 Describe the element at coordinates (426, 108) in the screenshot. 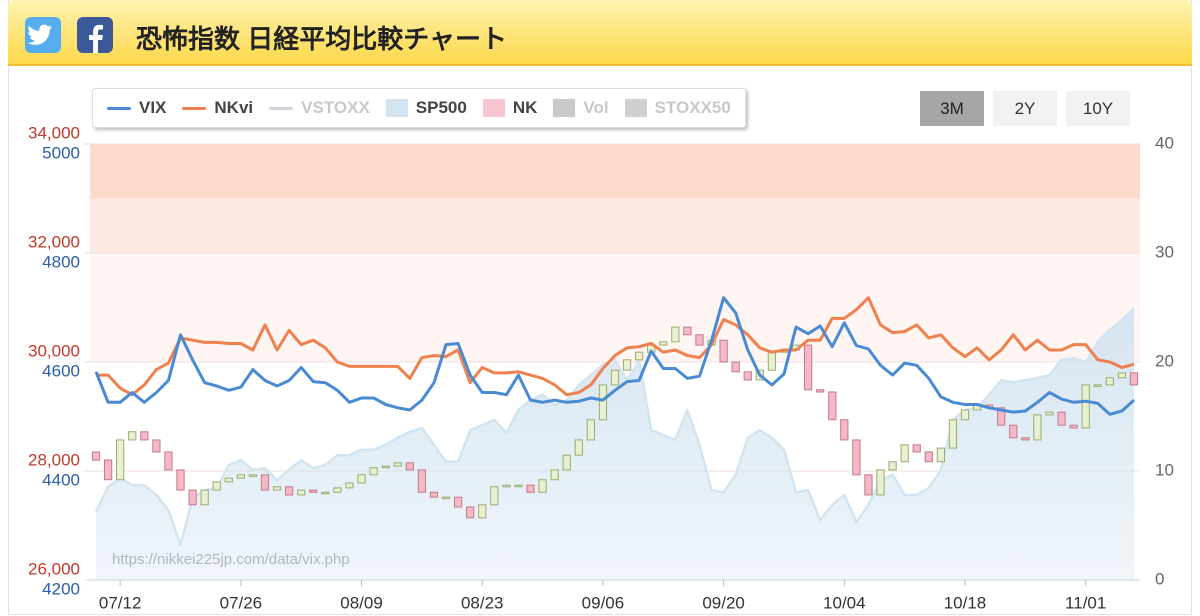

I see `legend-item: SP500` at that location.